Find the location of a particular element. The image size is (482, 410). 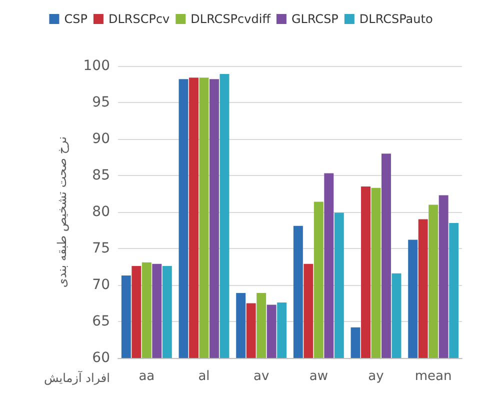

legend-label: DLRSCPcv is located at coordinates (139, 19).